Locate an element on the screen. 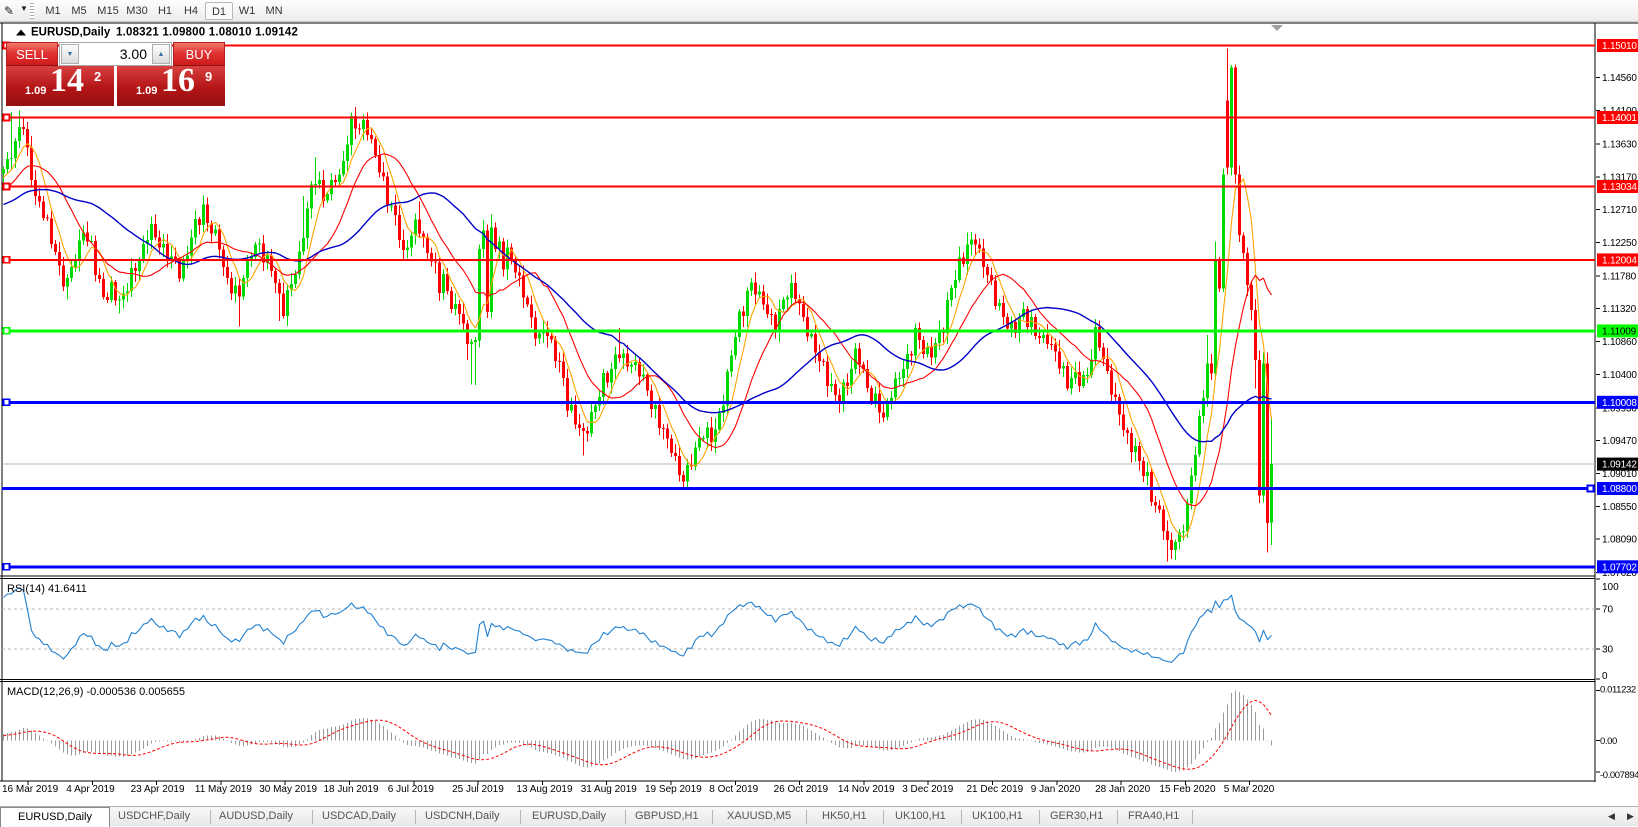  svg-text: 1.07702 is located at coordinates (1619, 567).